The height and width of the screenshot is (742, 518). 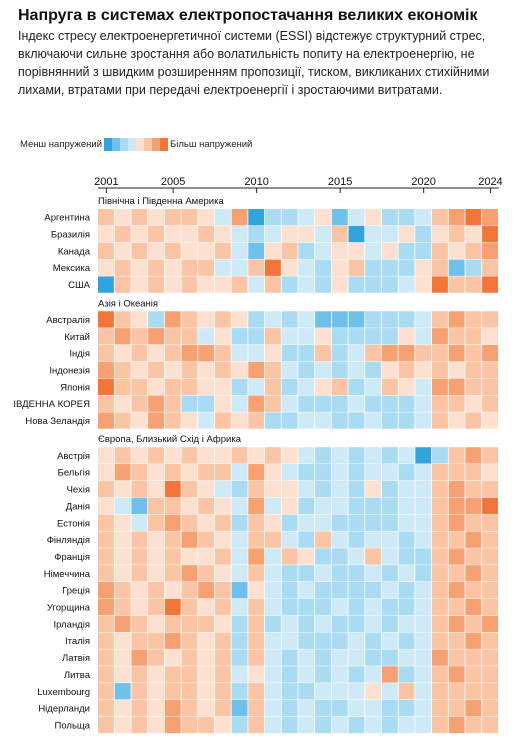 I want to click on row-label: Індонезія, so click(x=69, y=370).